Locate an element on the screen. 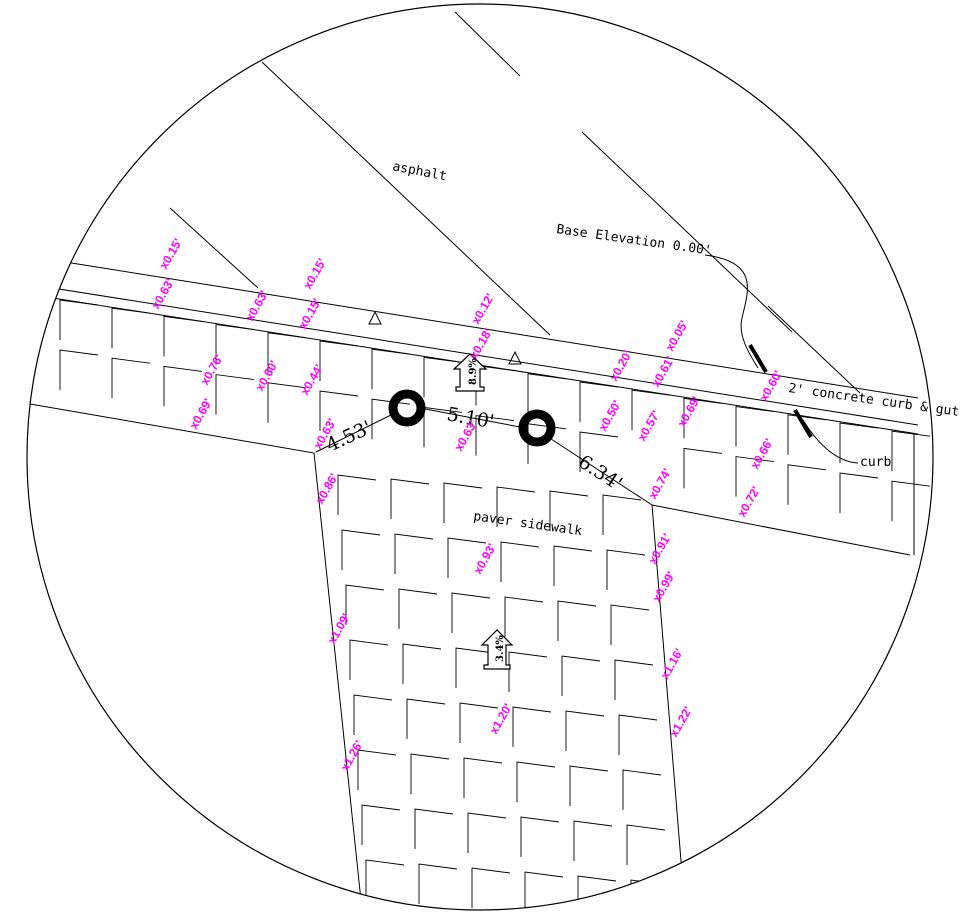 The width and height of the screenshot is (961, 914). spot-elevation-label: x1.20' is located at coordinates (500, 719).